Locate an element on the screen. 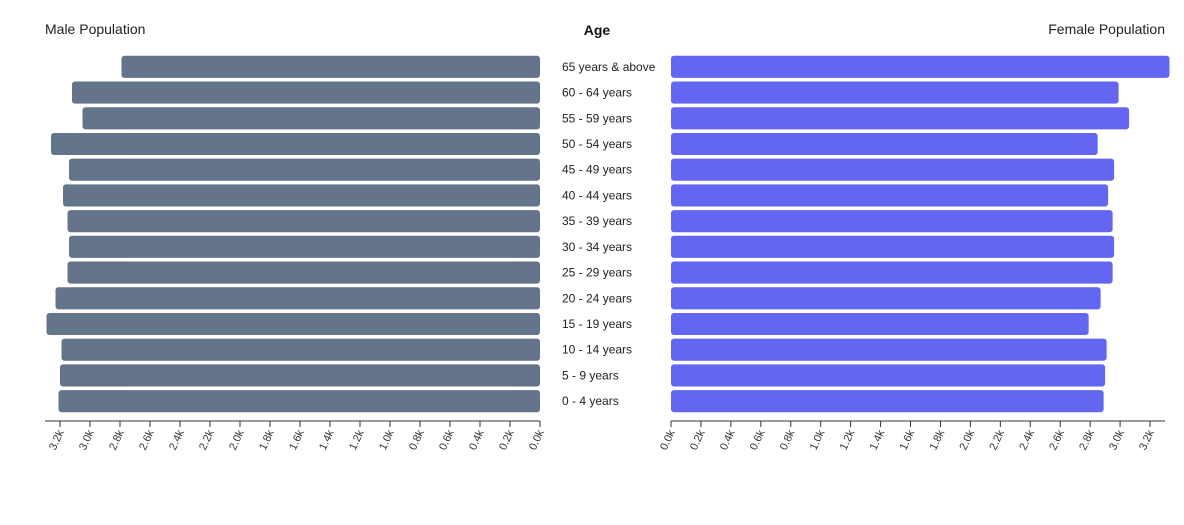 Image resolution: width=1184 pixels, height=525 pixels. age-group-label: 0 - 4 years is located at coordinates (590, 401).